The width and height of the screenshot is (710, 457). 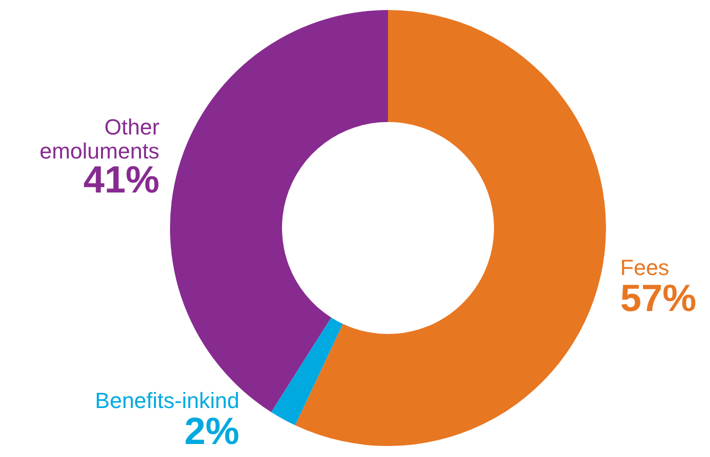 I want to click on slice-label: Fees, so click(x=645, y=267).